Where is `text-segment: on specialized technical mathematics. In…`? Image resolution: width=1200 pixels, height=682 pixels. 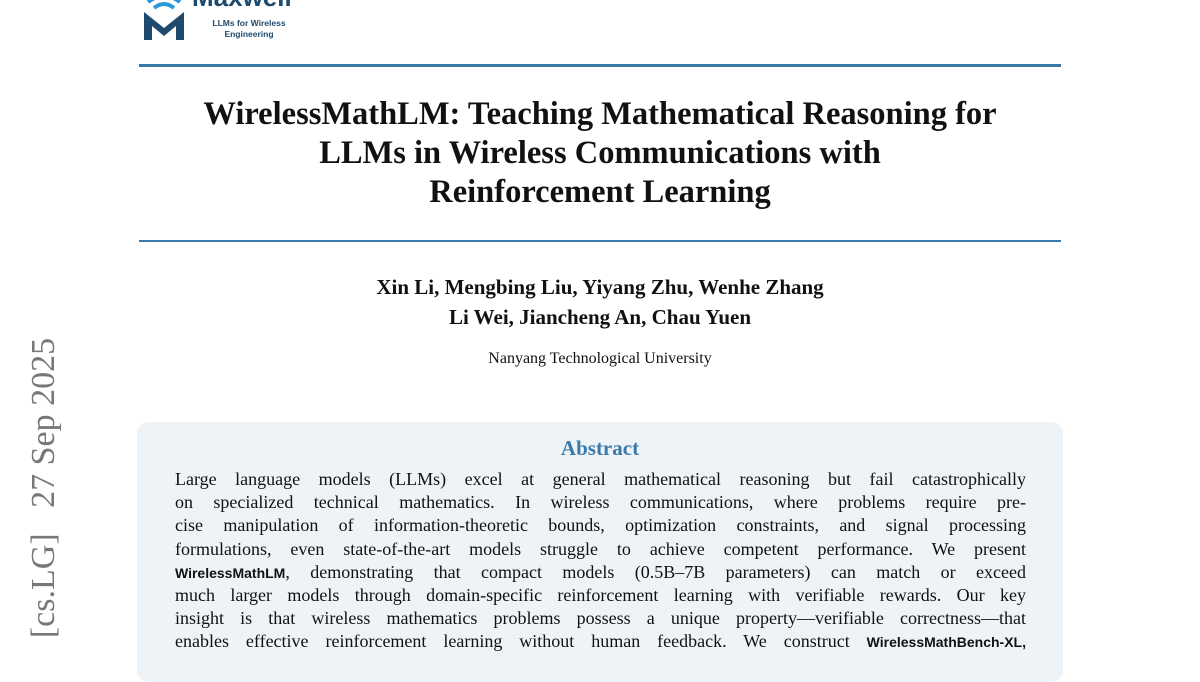 text-segment: on specialized technical mathematics. In… is located at coordinates (600, 502).